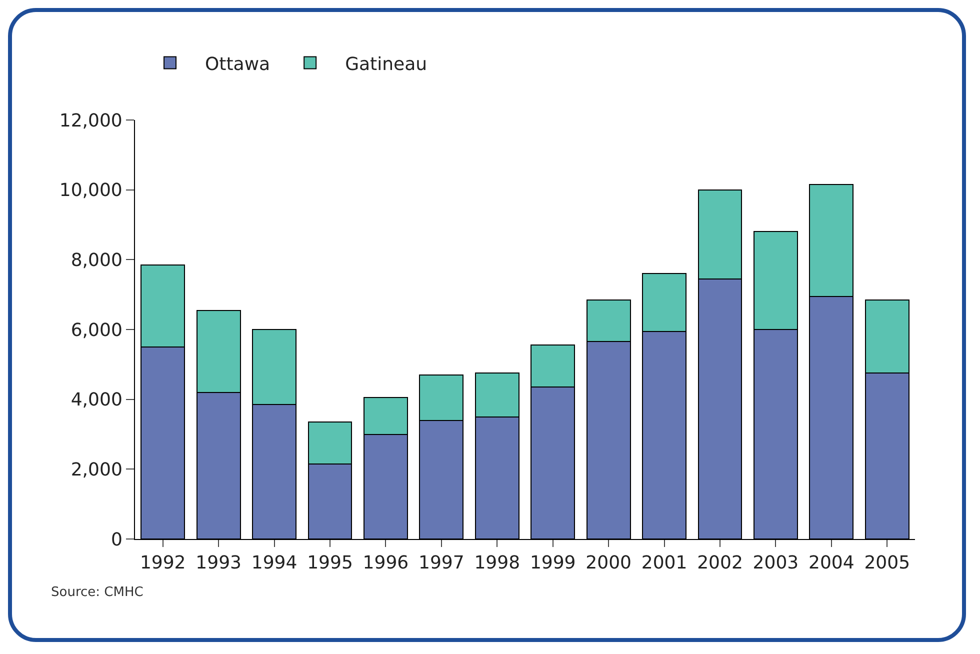 This screenshot has width=980, height=654. I want to click on x-tick-label: 1995, so click(330, 563).